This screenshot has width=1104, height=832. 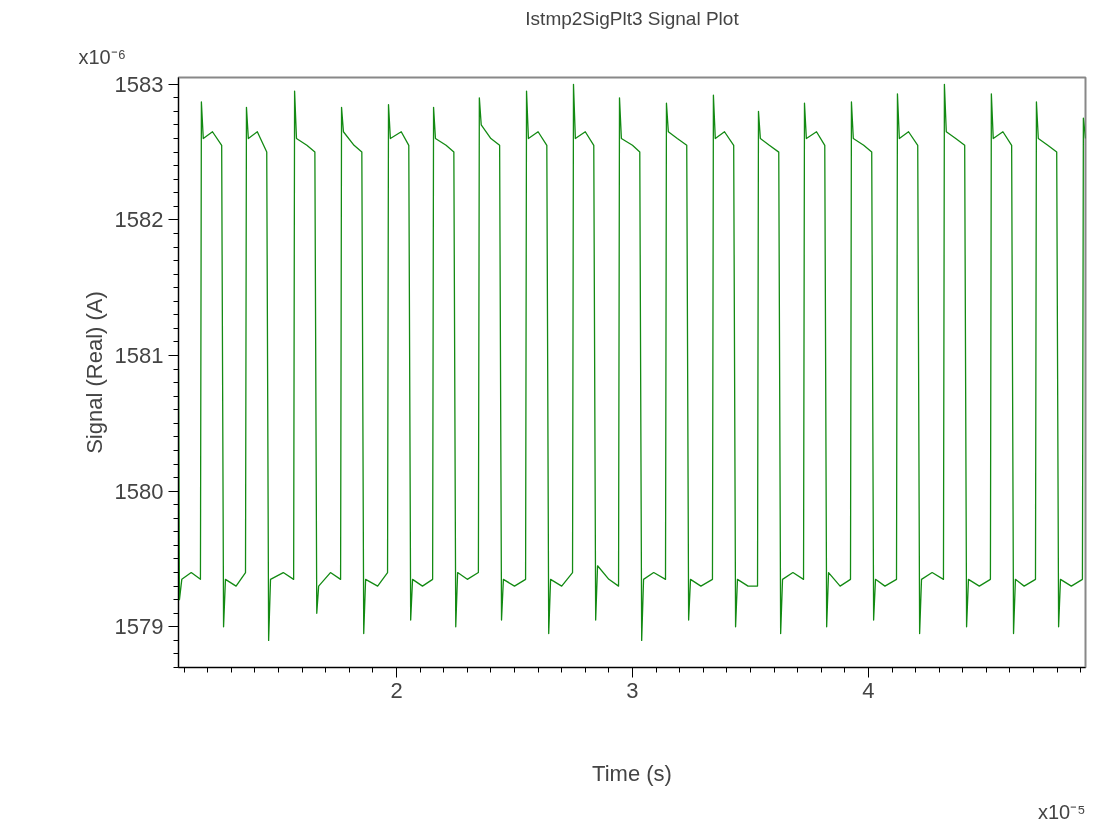 What do you see at coordinates (1061, 811) in the screenshot?
I see `text: x10⁻⁵` at bounding box center [1061, 811].